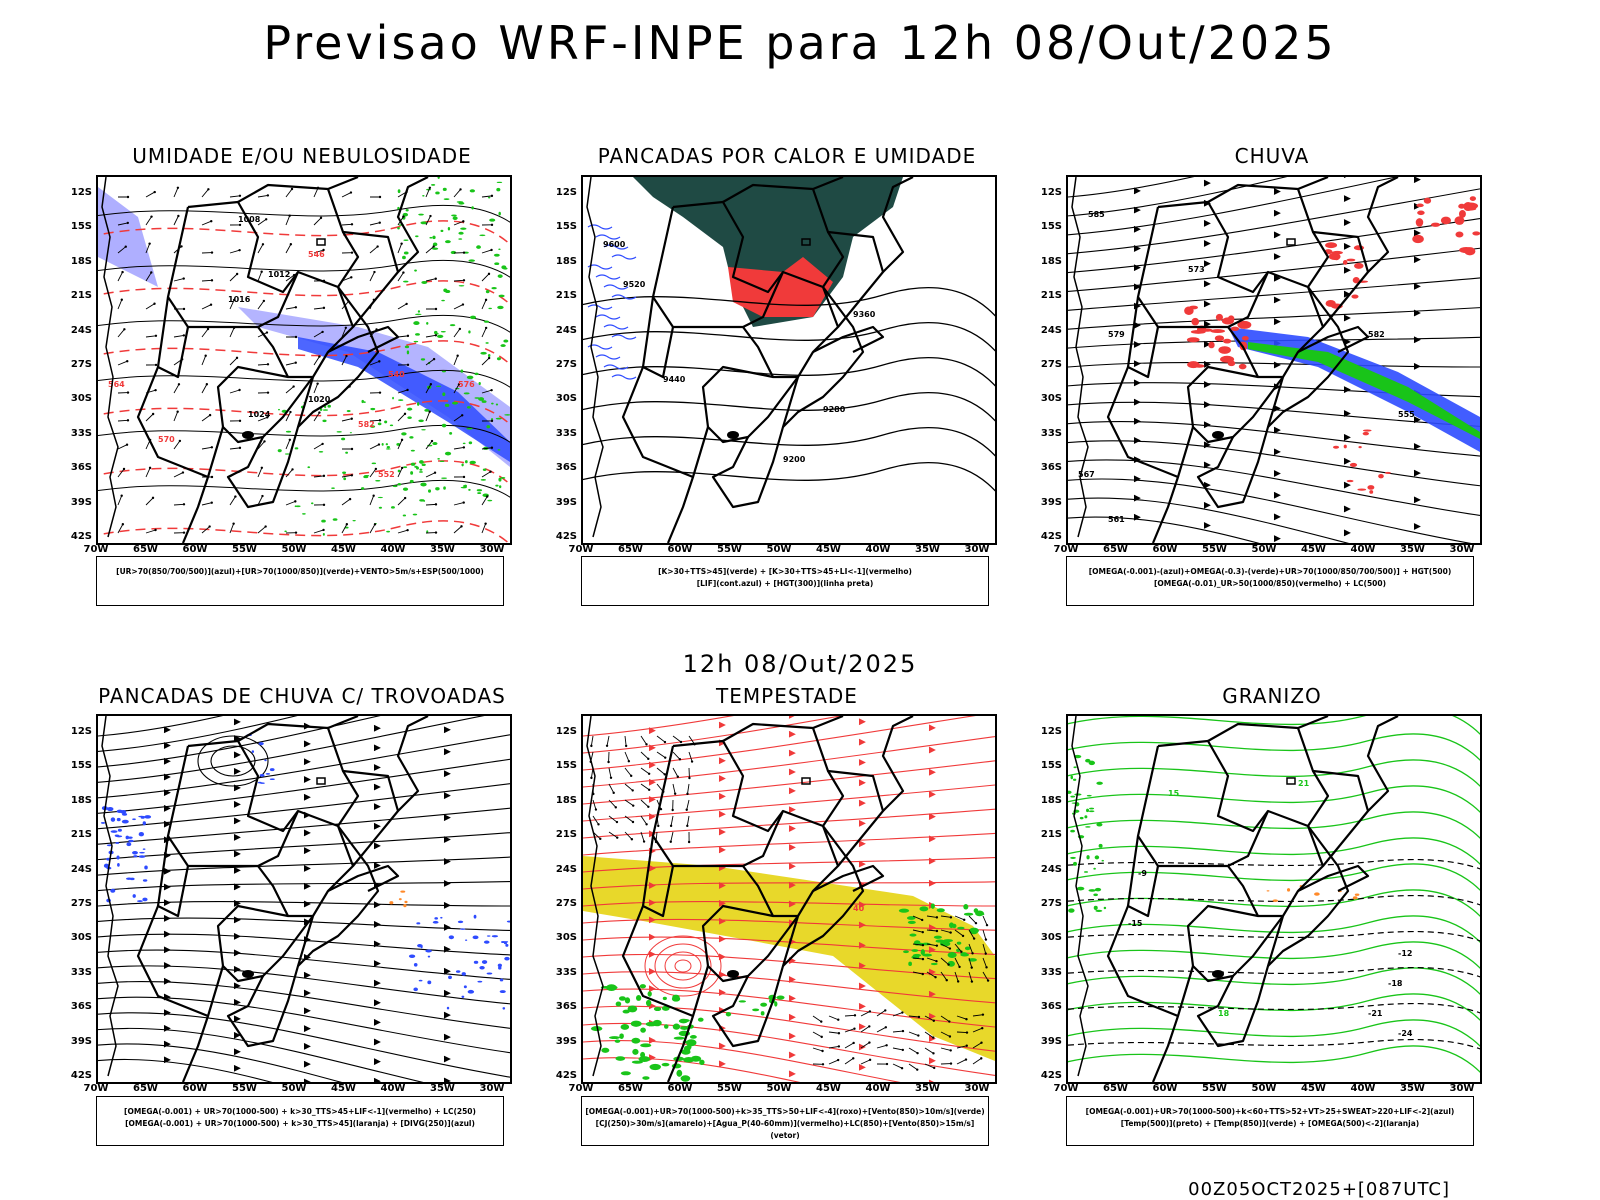  I want to click on contour-label: 1016, so click(239, 299).